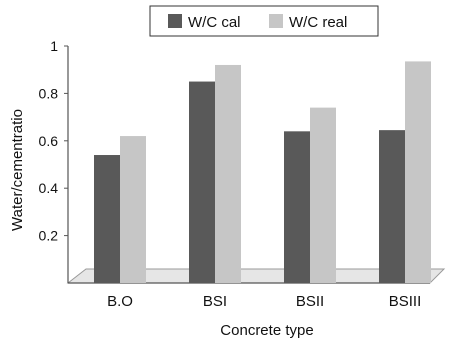  Describe the element at coordinates (49, 141) in the screenshot. I see `y-tick-label: 0.6` at that location.